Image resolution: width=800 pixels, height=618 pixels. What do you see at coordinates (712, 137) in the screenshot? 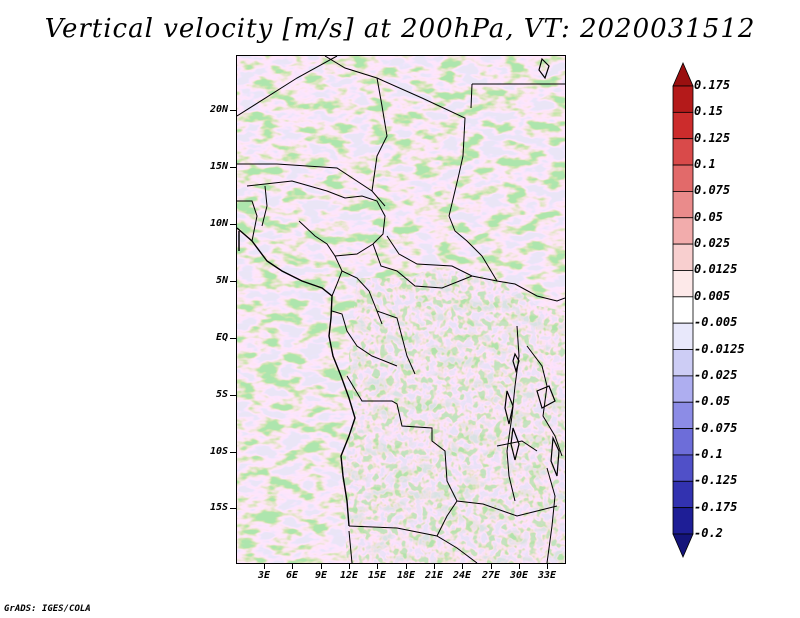
I see `colorbar-label: 0.125` at bounding box center [712, 137].